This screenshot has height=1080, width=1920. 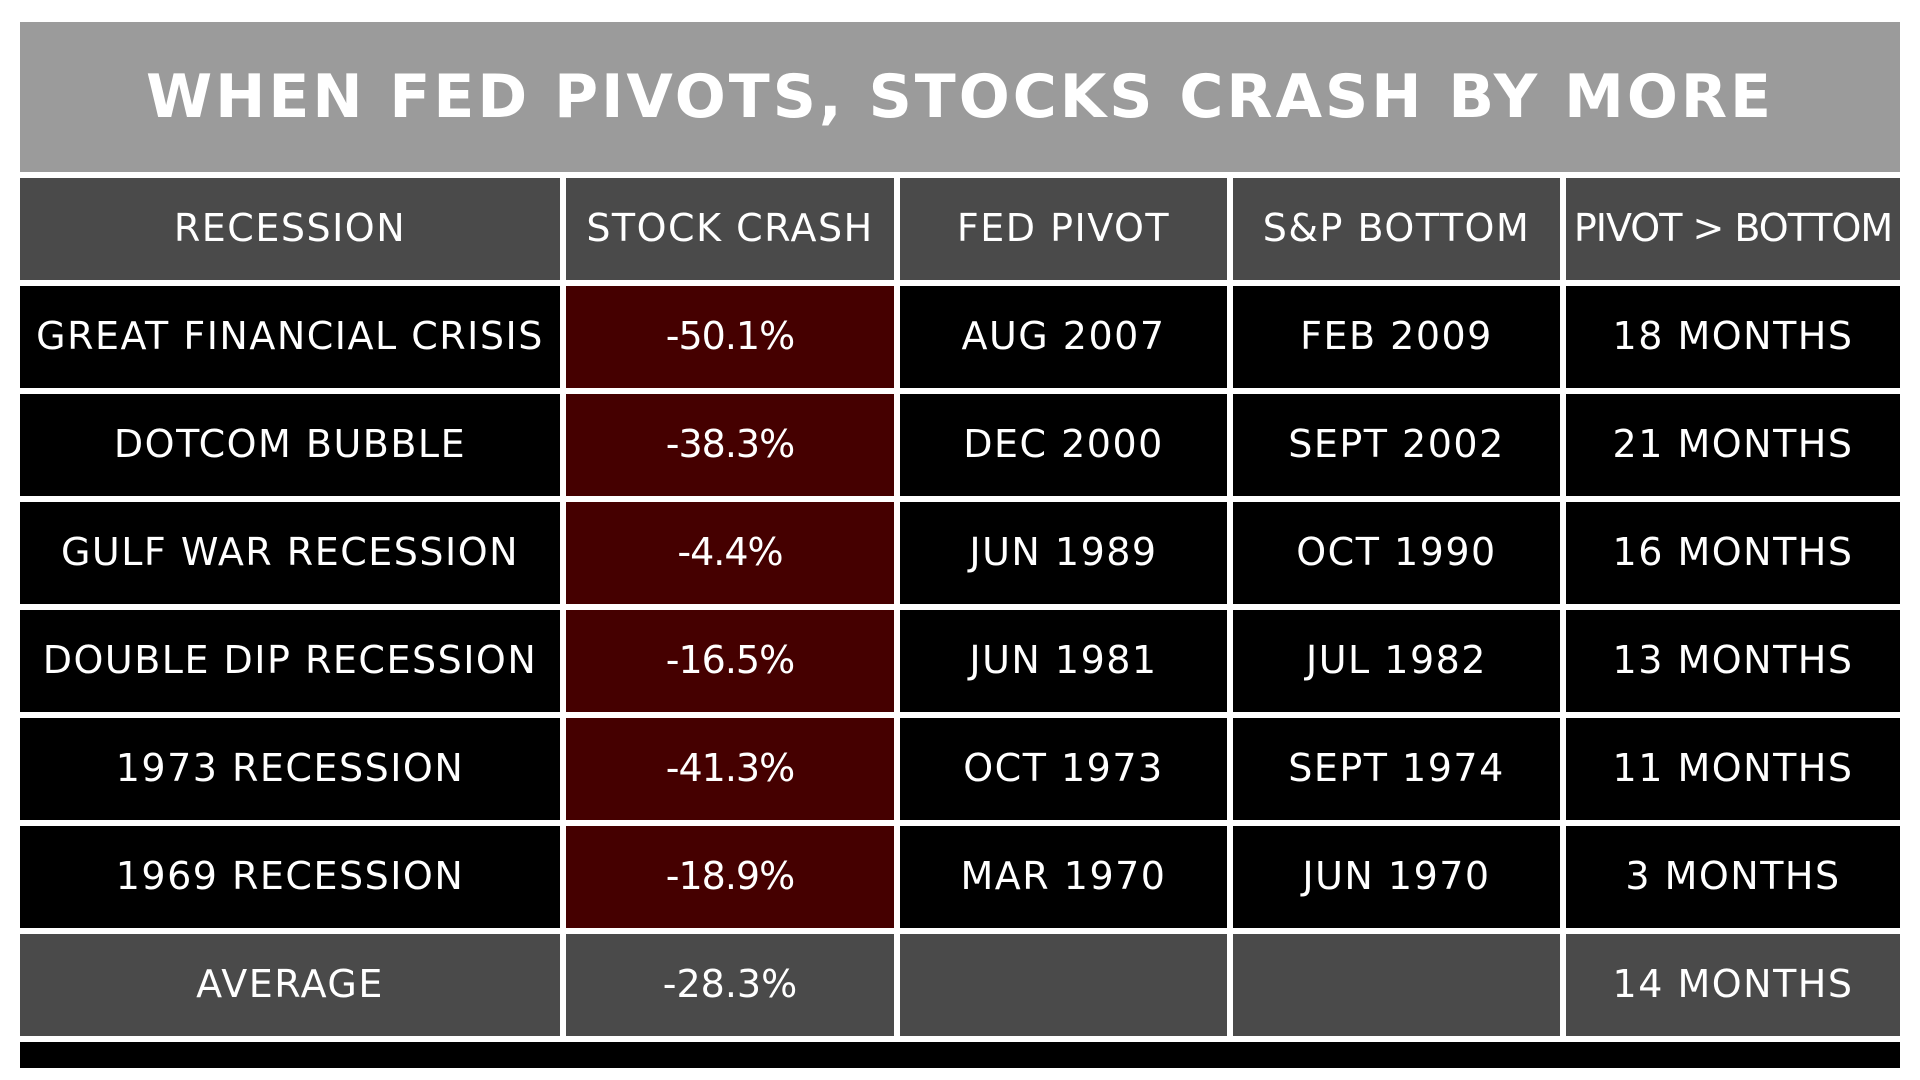 I want to click on sp-bottom-cell: SEPT 2002, so click(x=1396, y=445).